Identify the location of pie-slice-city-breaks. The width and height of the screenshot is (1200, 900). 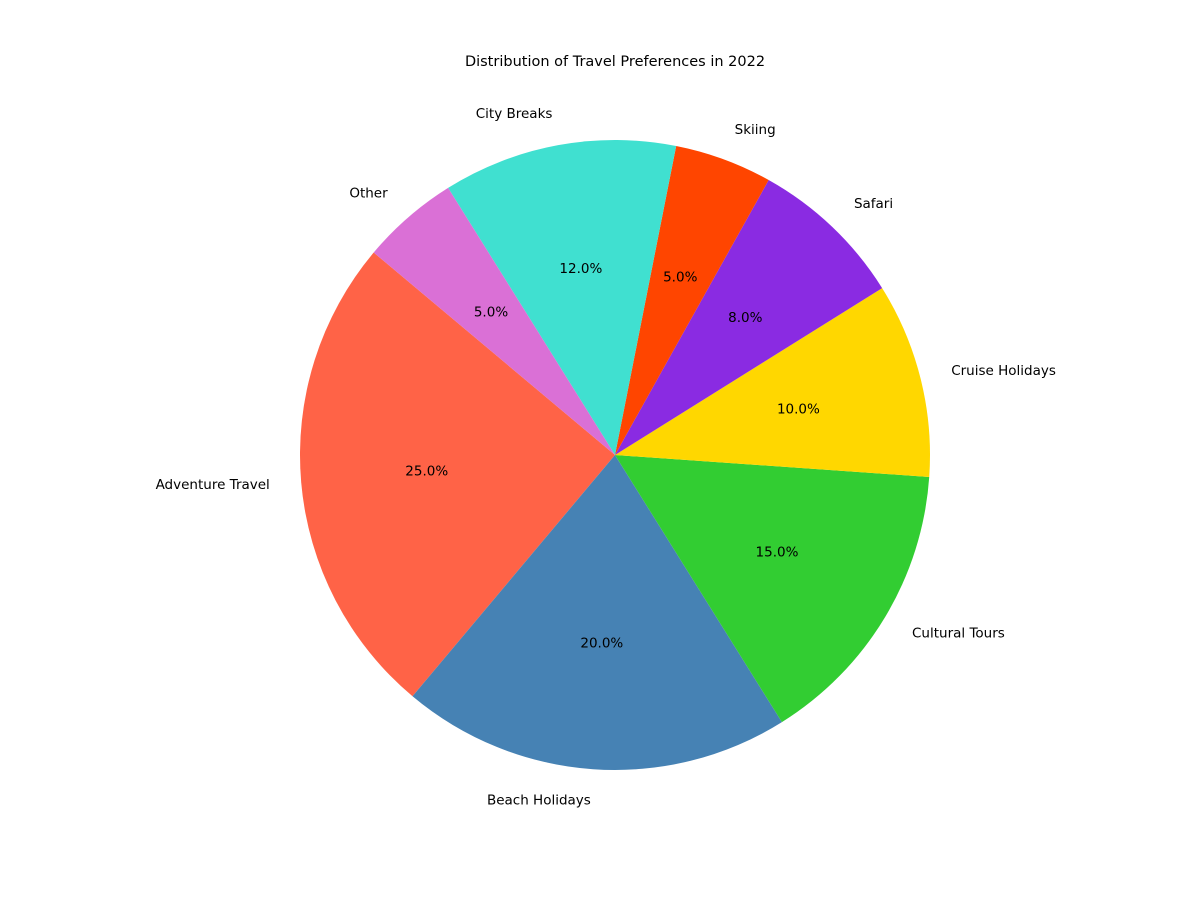
(562, 297).